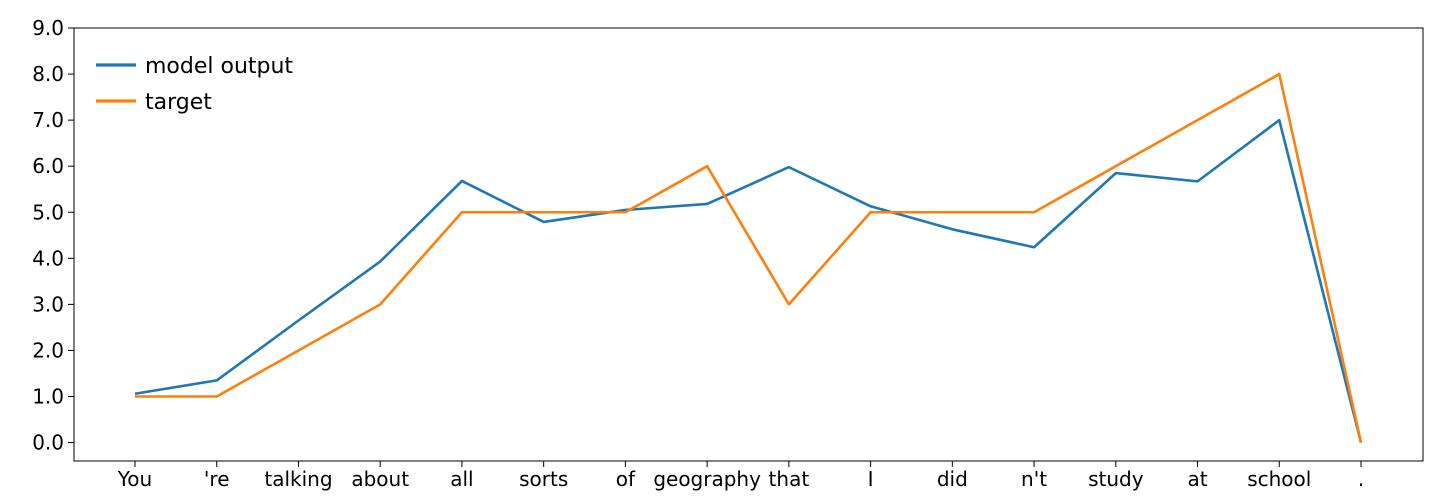  I want to click on x-tick-label: geography, so click(707, 479).